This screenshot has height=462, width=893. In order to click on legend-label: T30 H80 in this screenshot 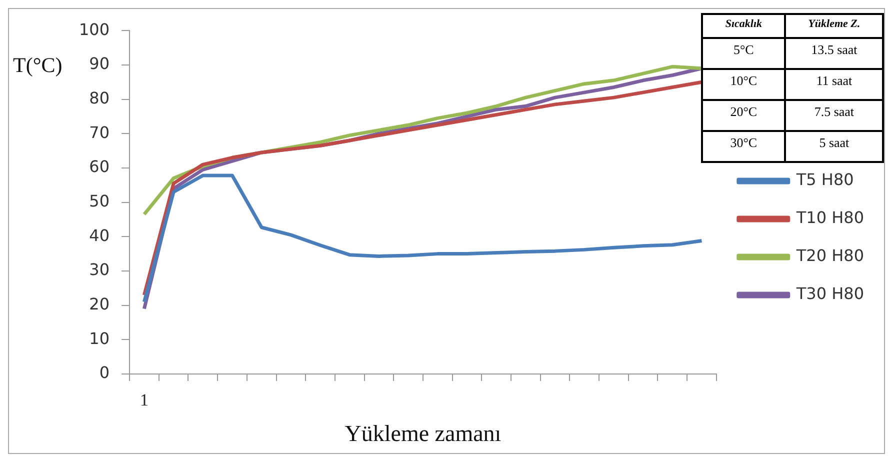, I will do `click(829, 294)`.